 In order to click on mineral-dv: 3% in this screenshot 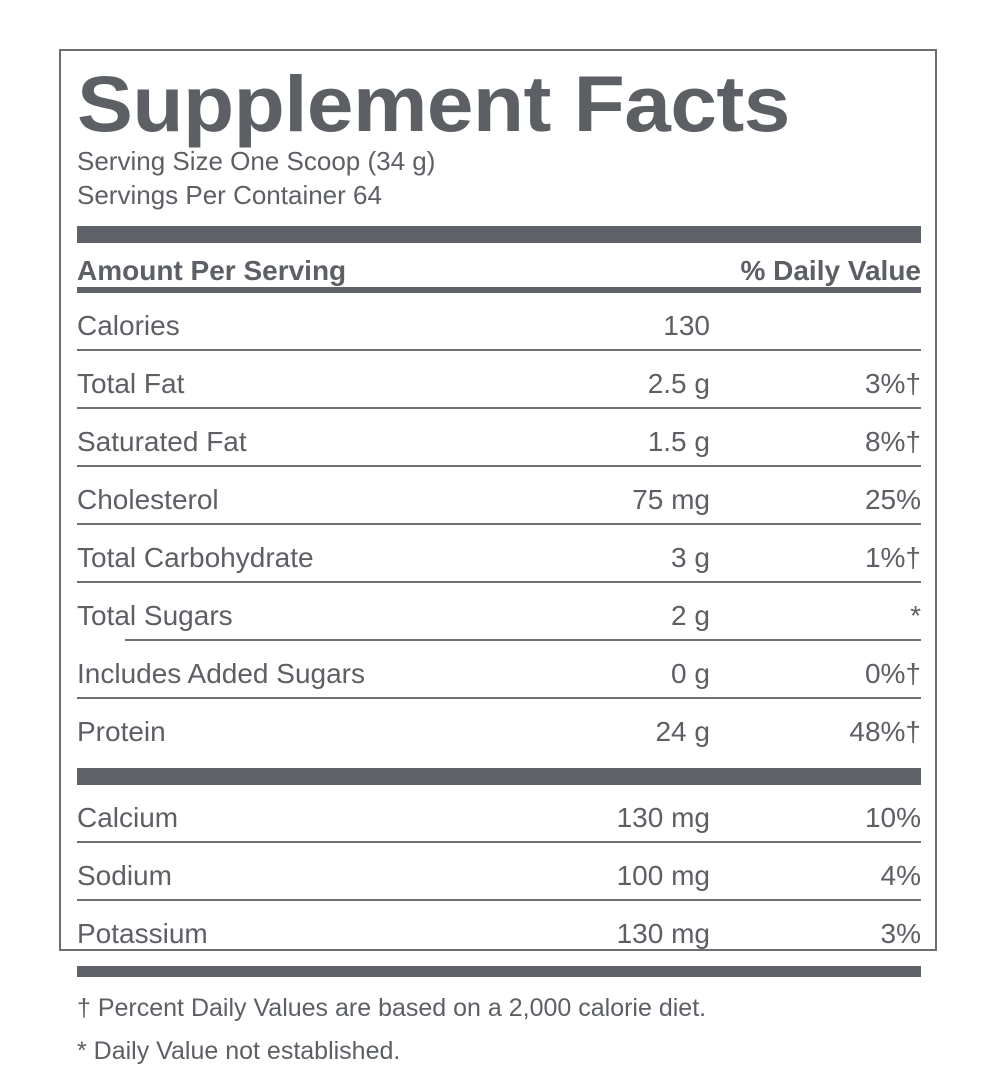, I will do `click(900, 933)`.